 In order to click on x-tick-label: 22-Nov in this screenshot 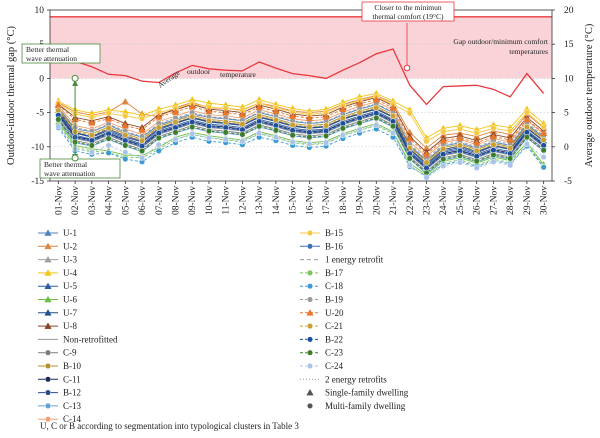, I will do `click(411, 200)`.